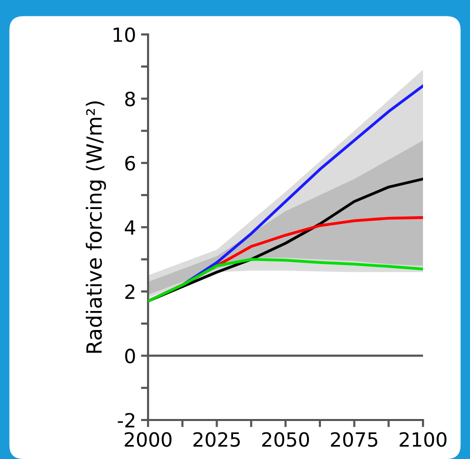 The width and height of the screenshot is (470, 459). Describe the element at coordinates (148, 439) in the screenshot. I see `x-tick-label: 2000` at that location.